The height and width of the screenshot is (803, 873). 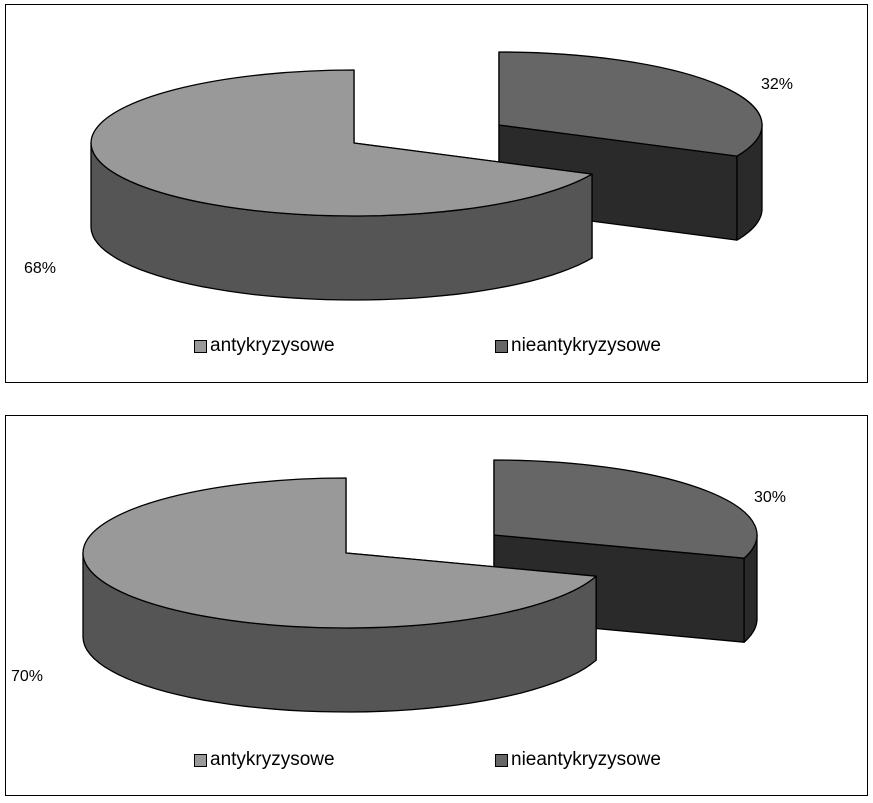 I want to click on data-label-nieantykryzysowe: 30%, so click(x=770, y=497).